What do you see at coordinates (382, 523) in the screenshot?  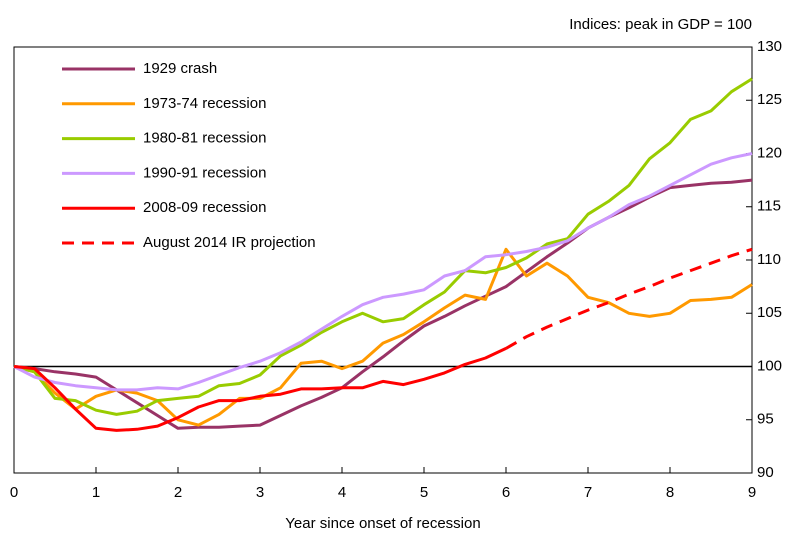 I see `x-axis-title: Year since onset of recession` at bounding box center [382, 523].